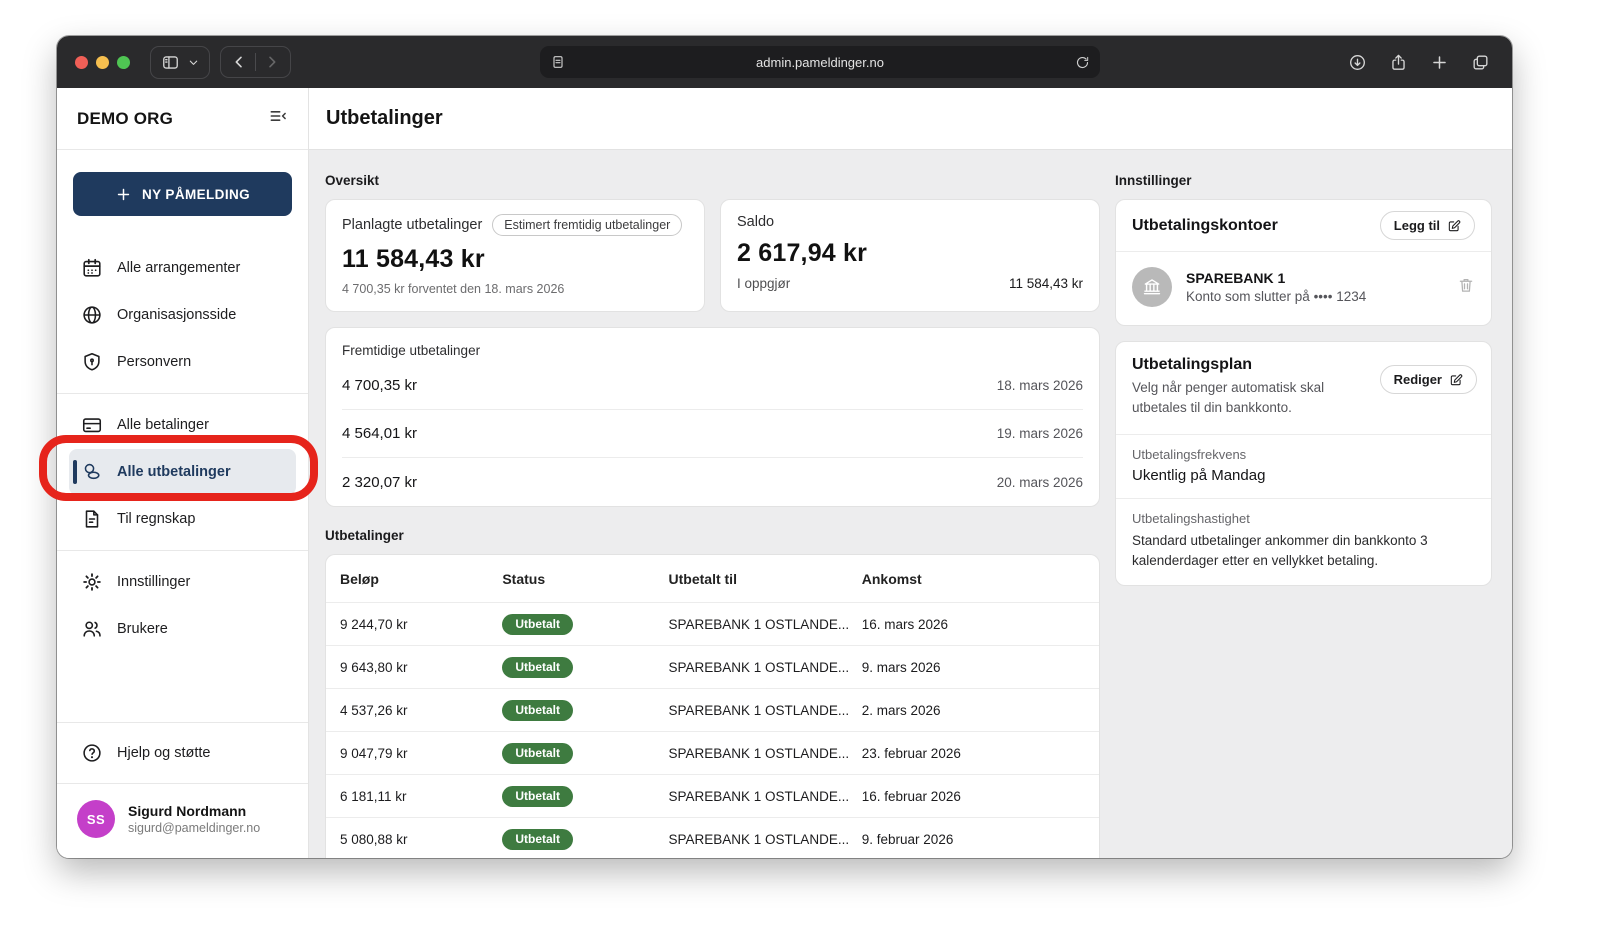  I want to click on cell-amount: 9 244,70 kr, so click(374, 624).